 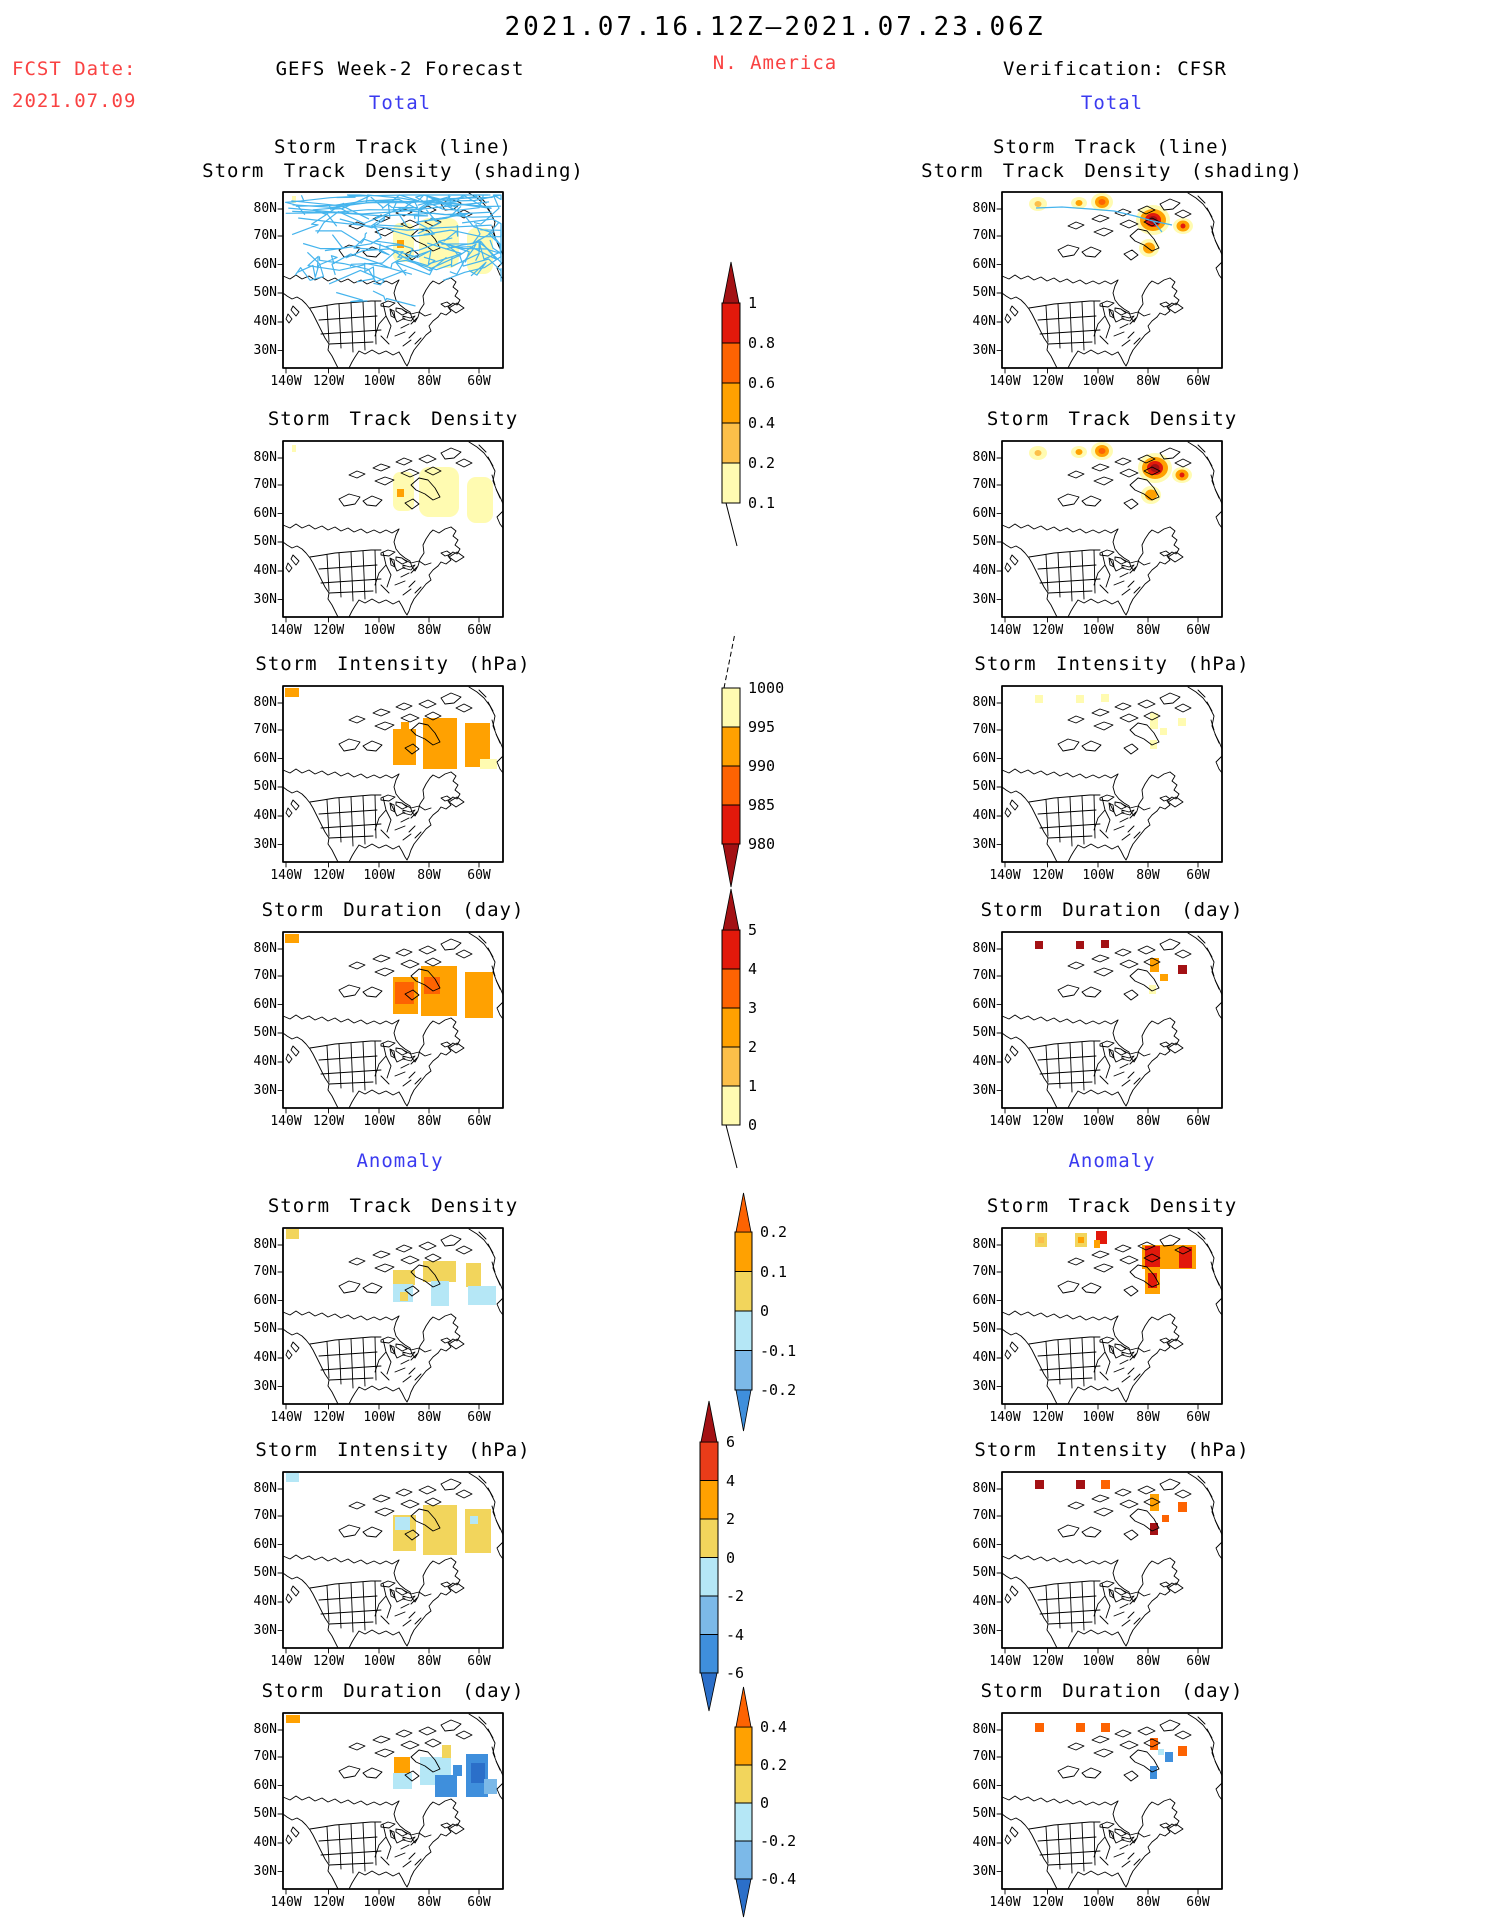 I want to click on colorbar-tick-label: 990, so click(x=762, y=766).